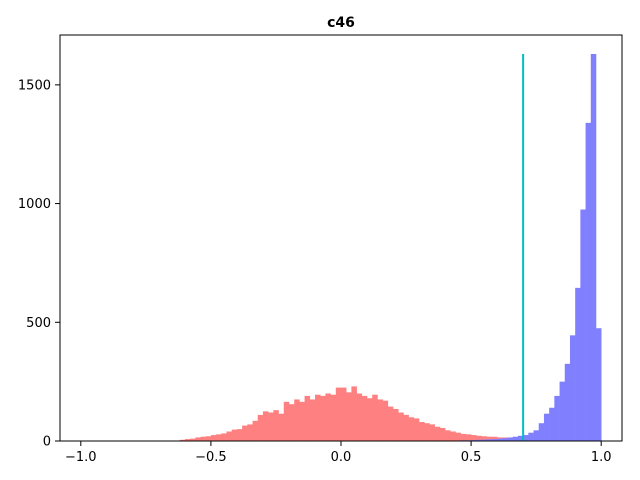  I want to click on x-tick-label: −0.5, so click(211, 457).